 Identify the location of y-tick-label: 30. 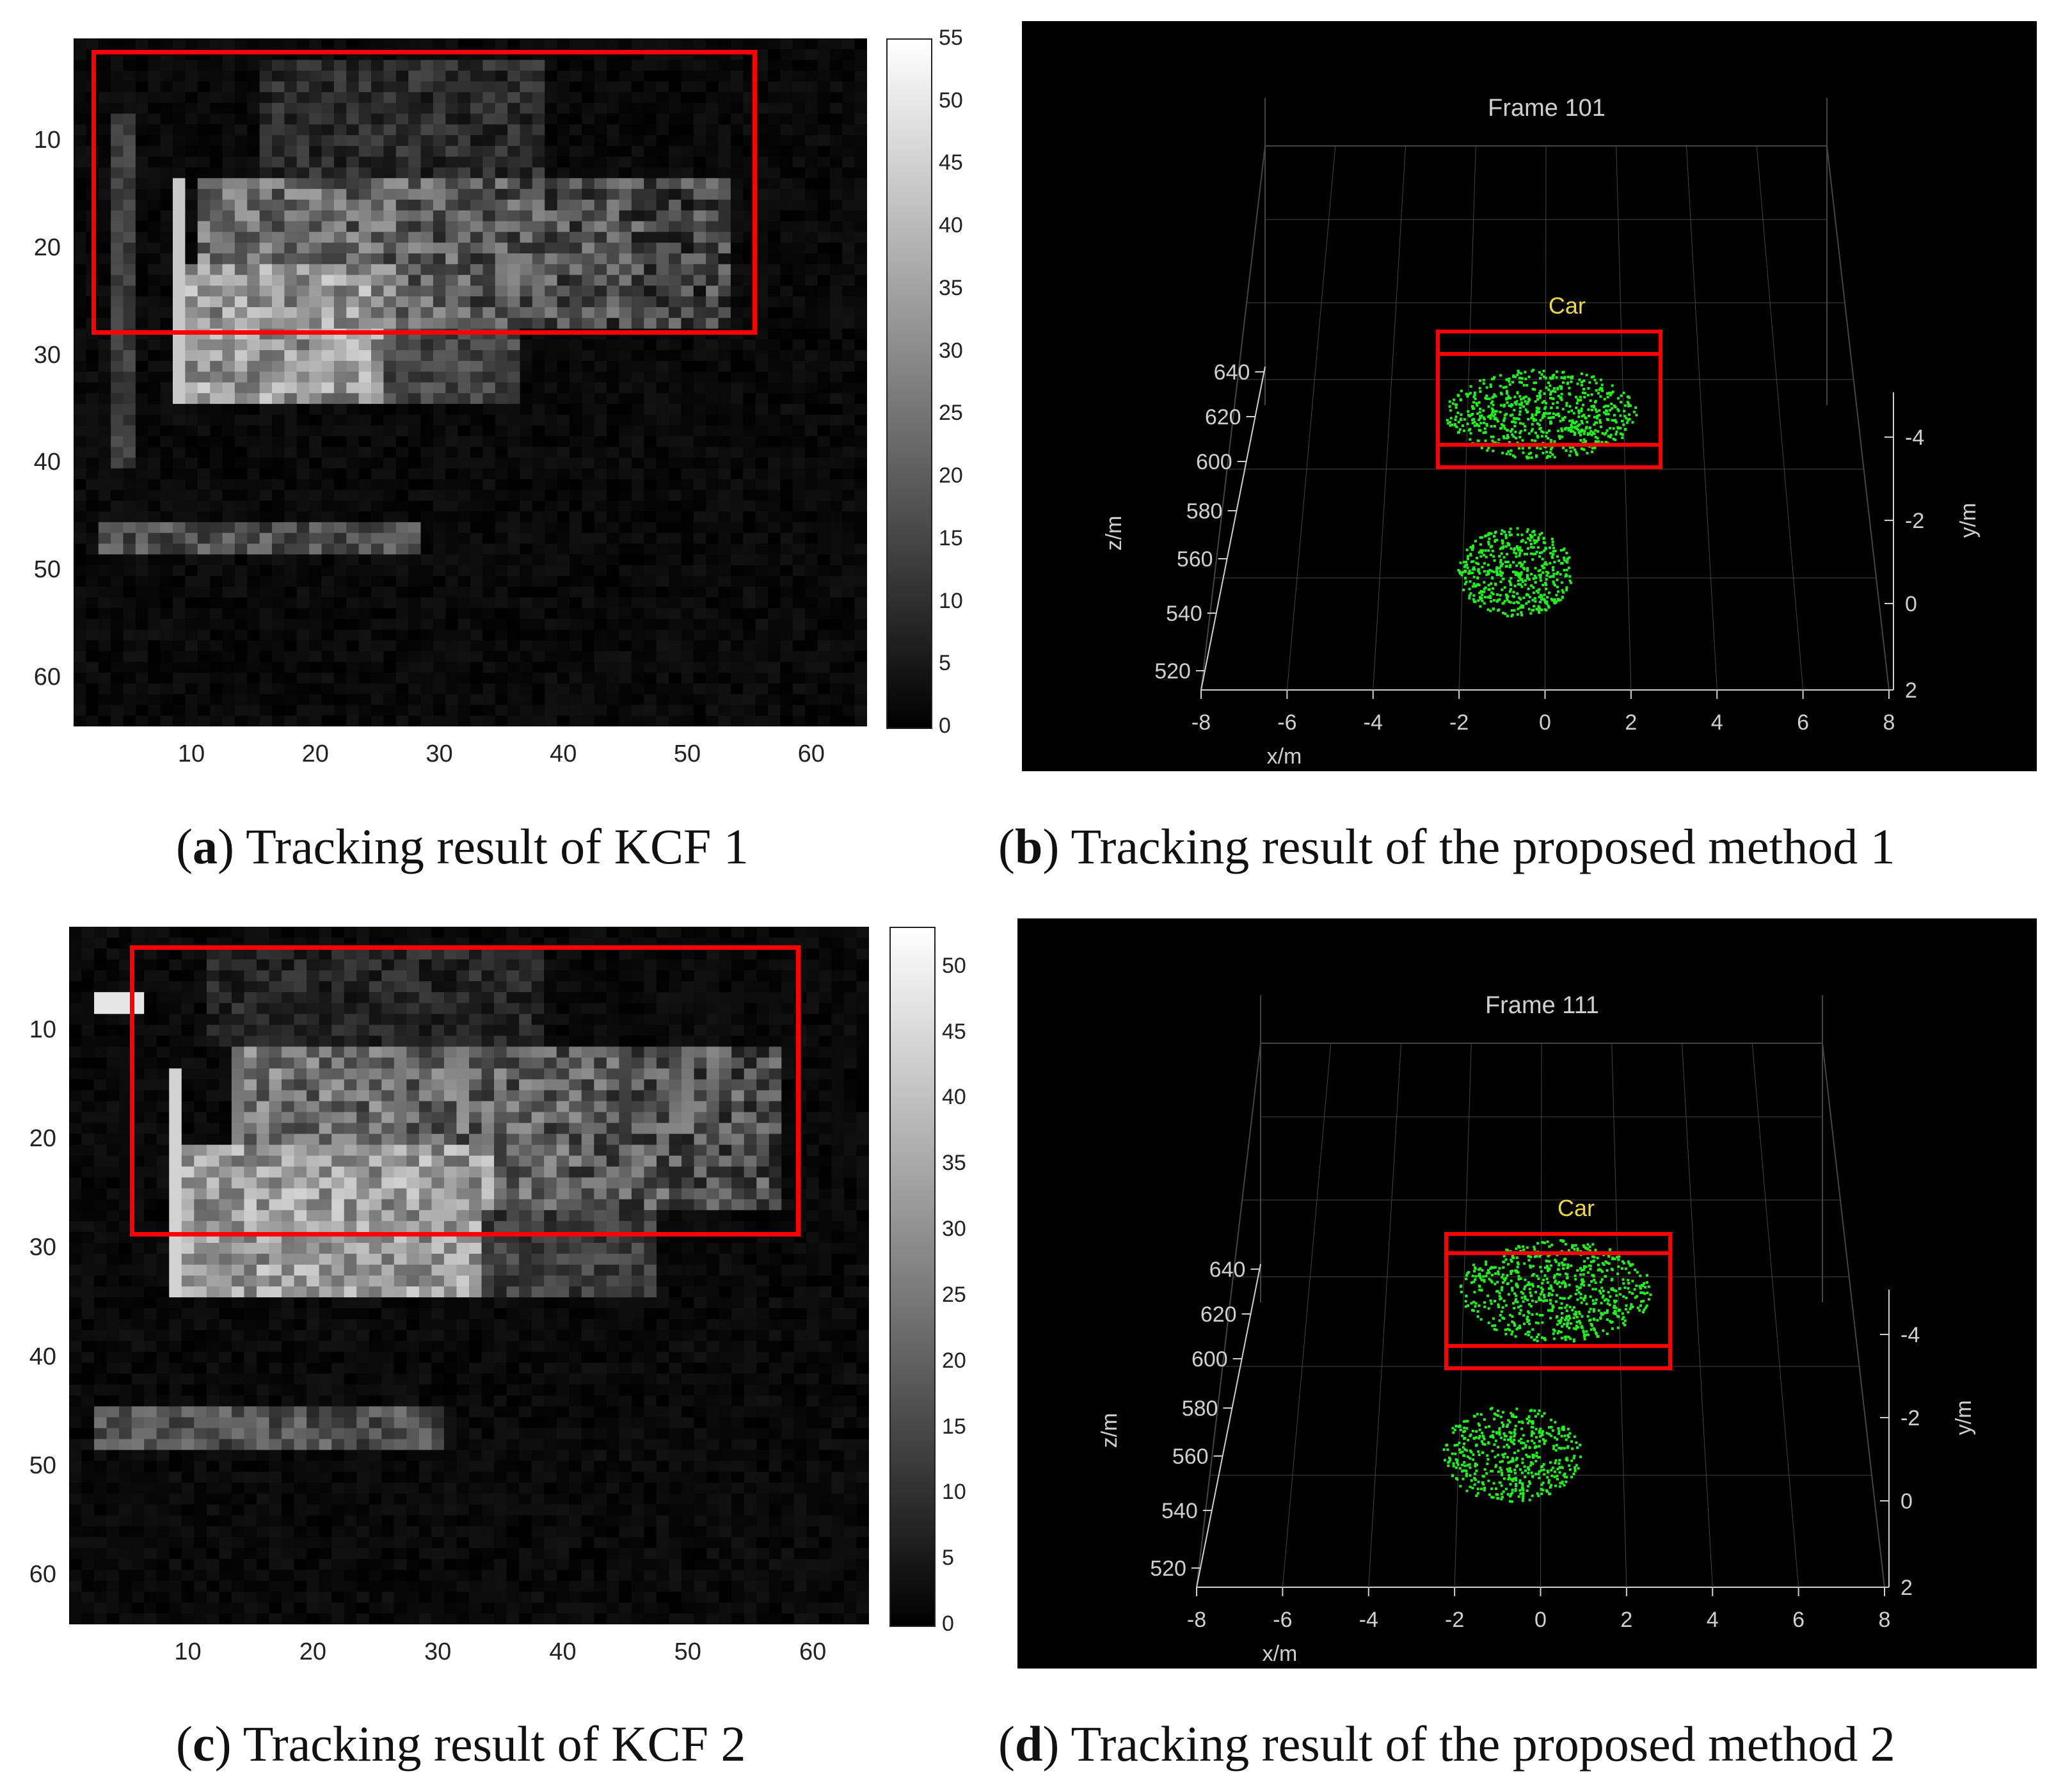
(47, 355).